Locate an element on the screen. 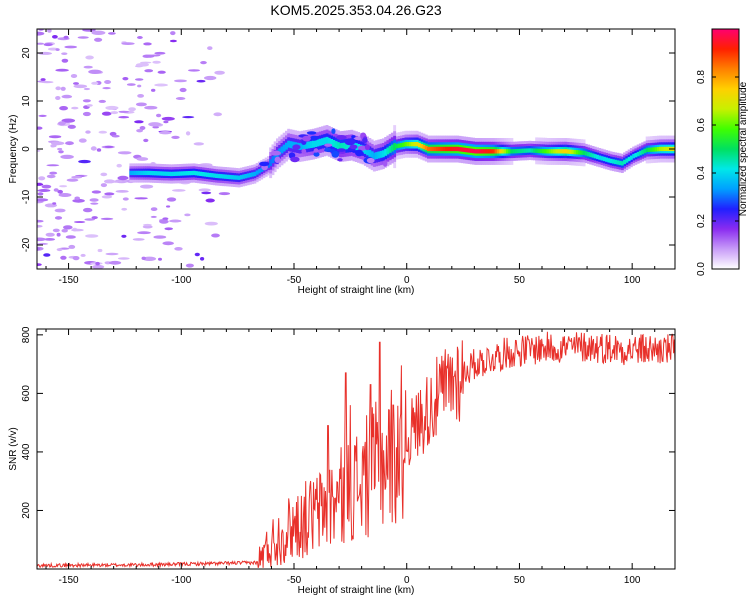  spectrogram-ylabel: Frequency (Hz) is located at coordinates (13, 149).